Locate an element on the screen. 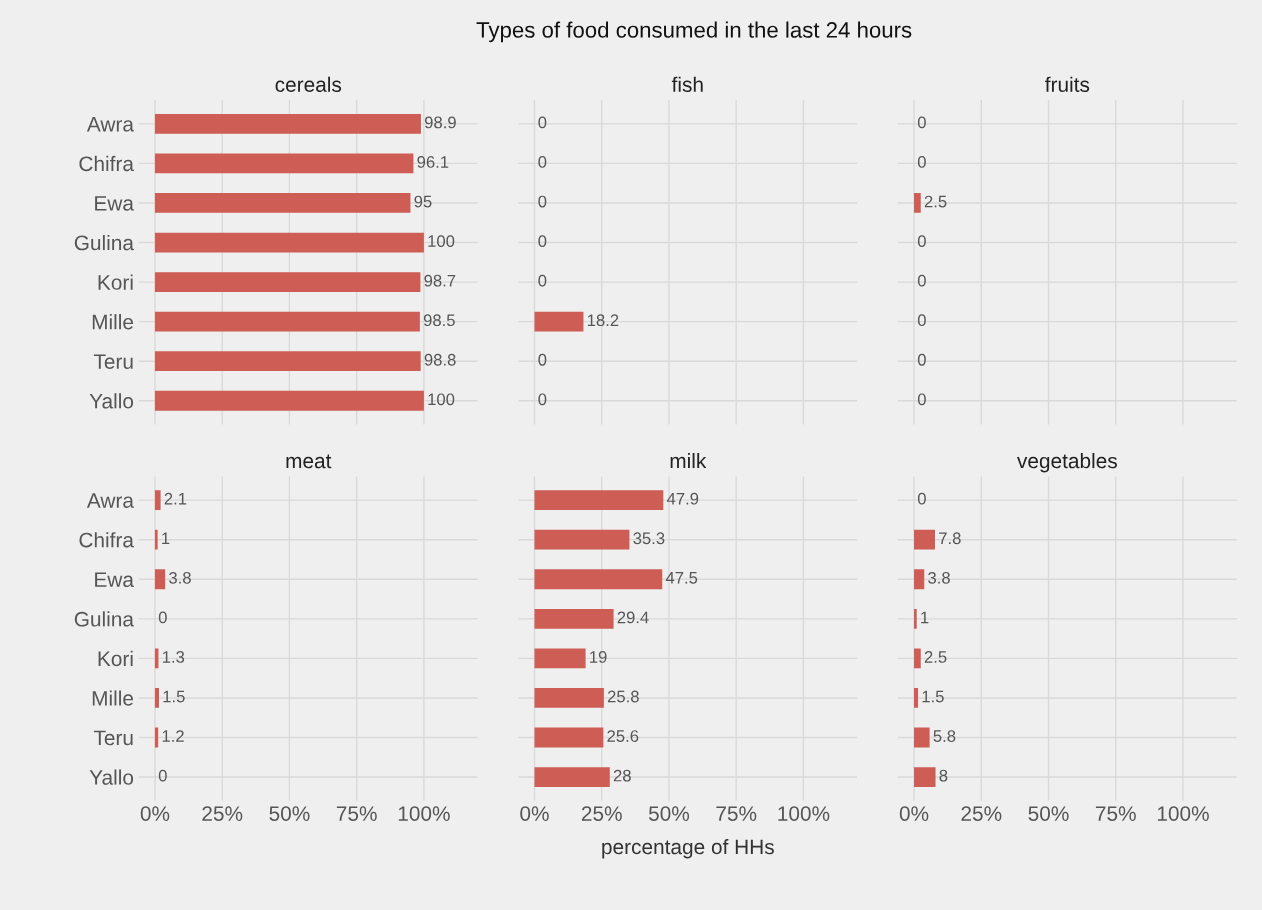 The width and height of the screenshot is (1262, 910). text: Types of food consumed in the last 24 hours is located at coordinates (694, 32).